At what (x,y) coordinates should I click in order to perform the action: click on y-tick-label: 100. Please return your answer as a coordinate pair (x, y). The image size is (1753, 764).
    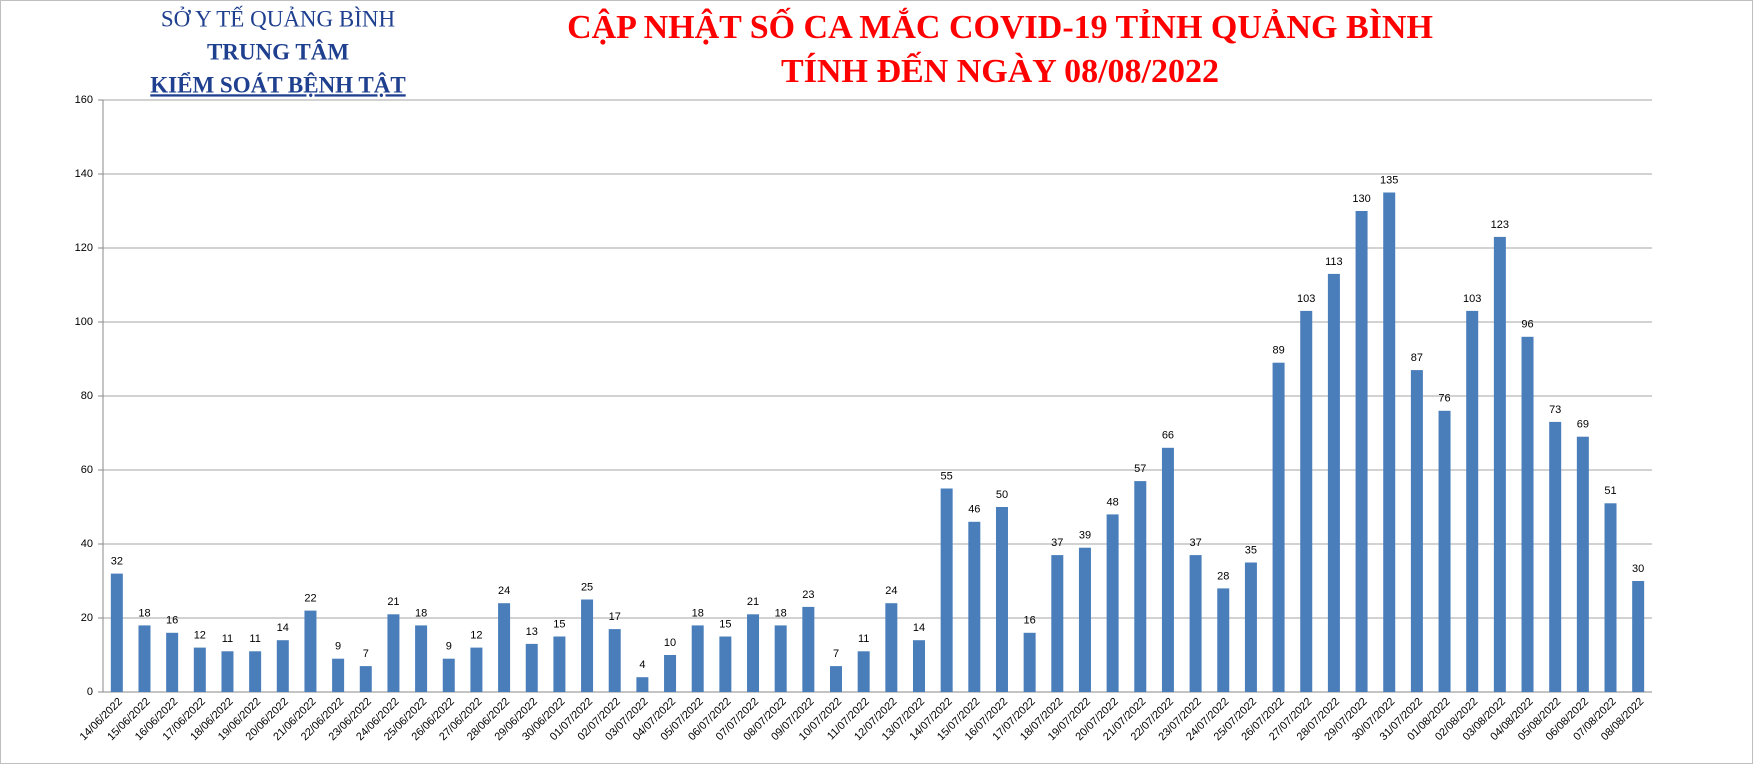
    Looking at the image, I should click on (84, 322).